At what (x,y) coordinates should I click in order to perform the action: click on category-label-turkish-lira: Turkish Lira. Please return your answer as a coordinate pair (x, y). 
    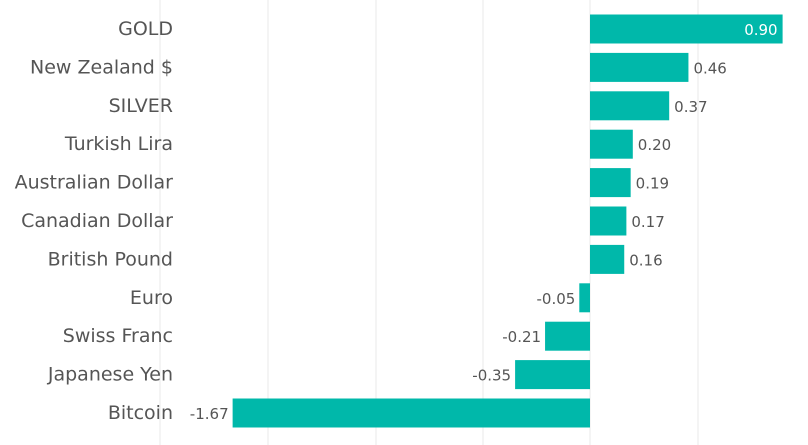
    Looking at the image, I should click on (118, 144).